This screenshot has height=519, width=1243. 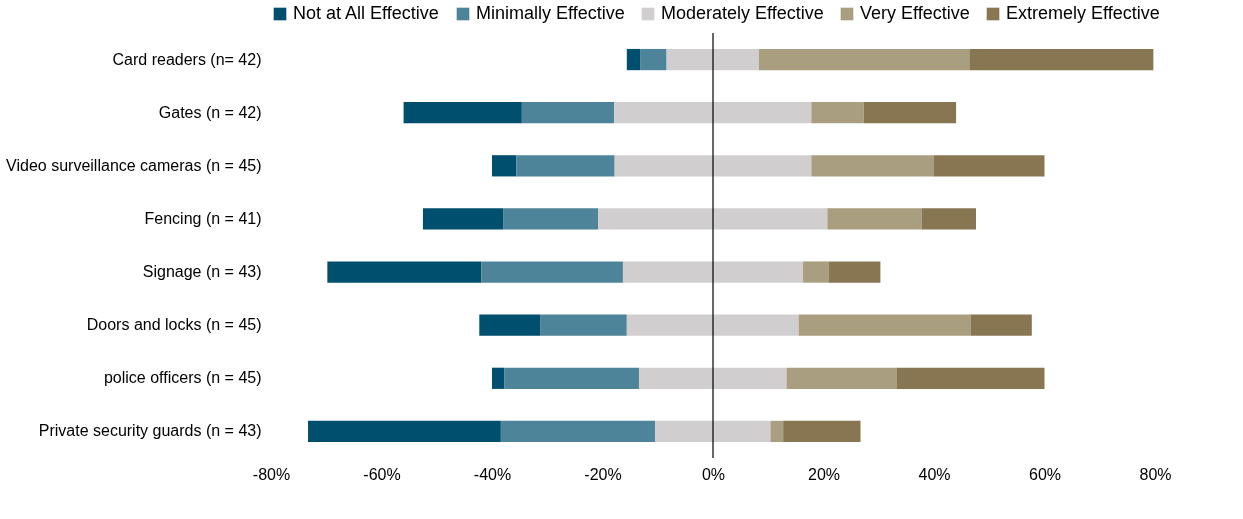 I want to click on y-tick-label: Private security guards (n = 43), so click(x=150, y=431).